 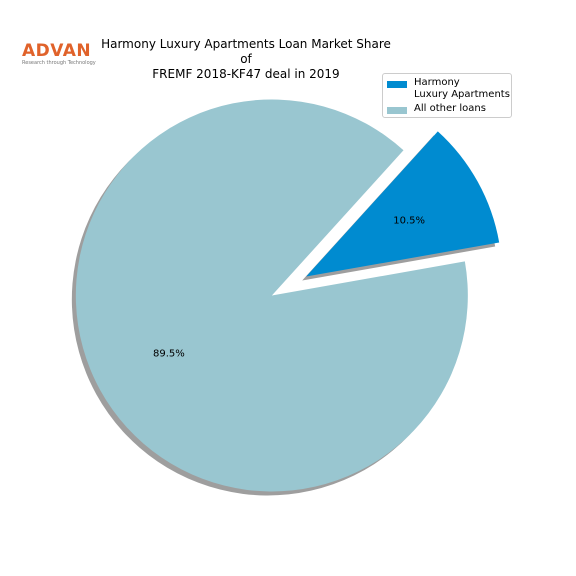 What do you see at coordinates (450, 108) in the screenshot?
I see `legend-label-other: All other loans` at bounding box center [450, 108].